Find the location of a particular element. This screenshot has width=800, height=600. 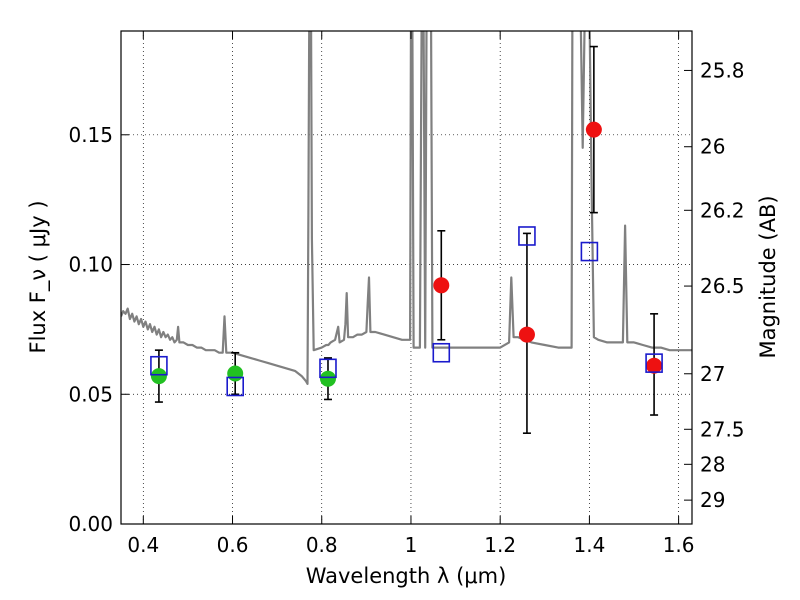

y-tick-label: 0.10 is located at coordinates (90, 265).